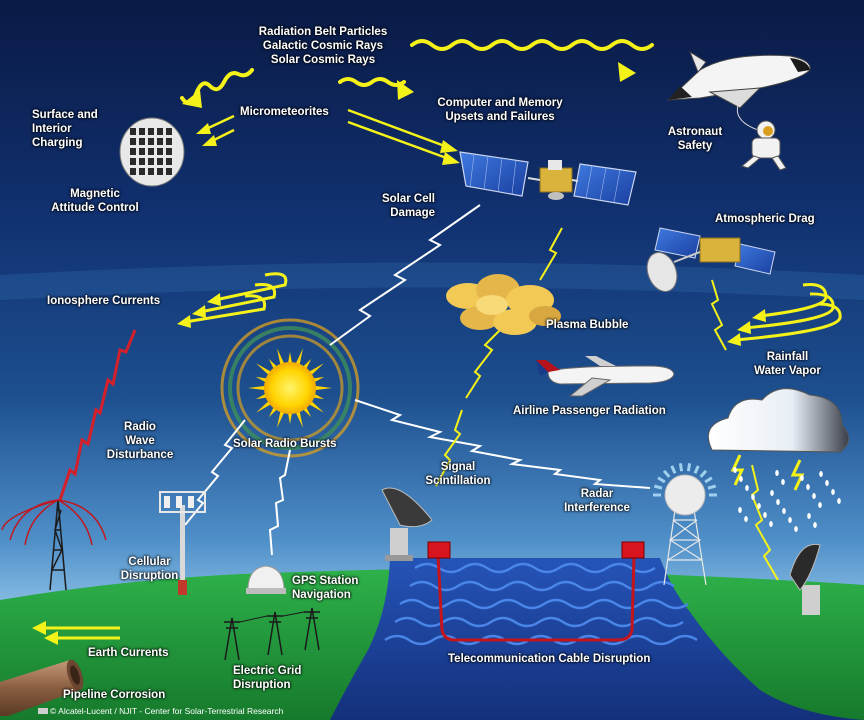 This screenshot has width=864, height=720. Describe the element at coordinates (42, 687) in the screenshot. I see `pipeline-icon` at that location.